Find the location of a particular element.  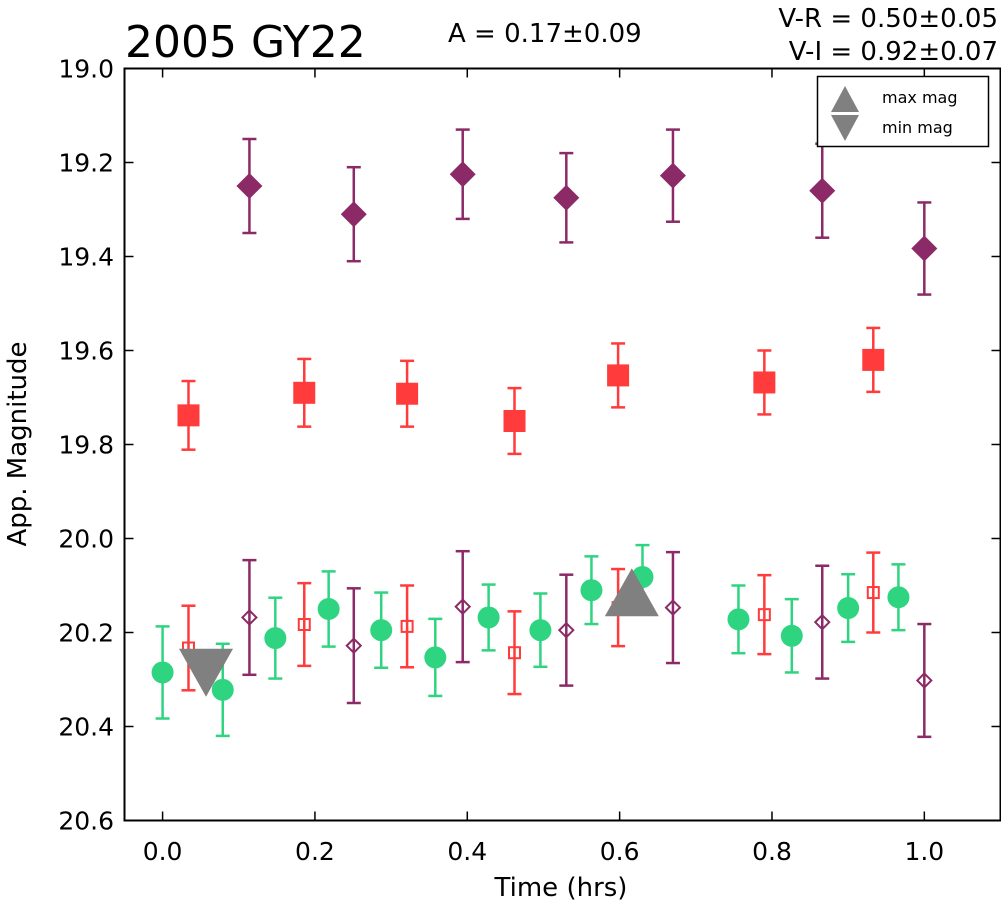

y-tick-label: 19.8 is located at coordinates (86, 445).